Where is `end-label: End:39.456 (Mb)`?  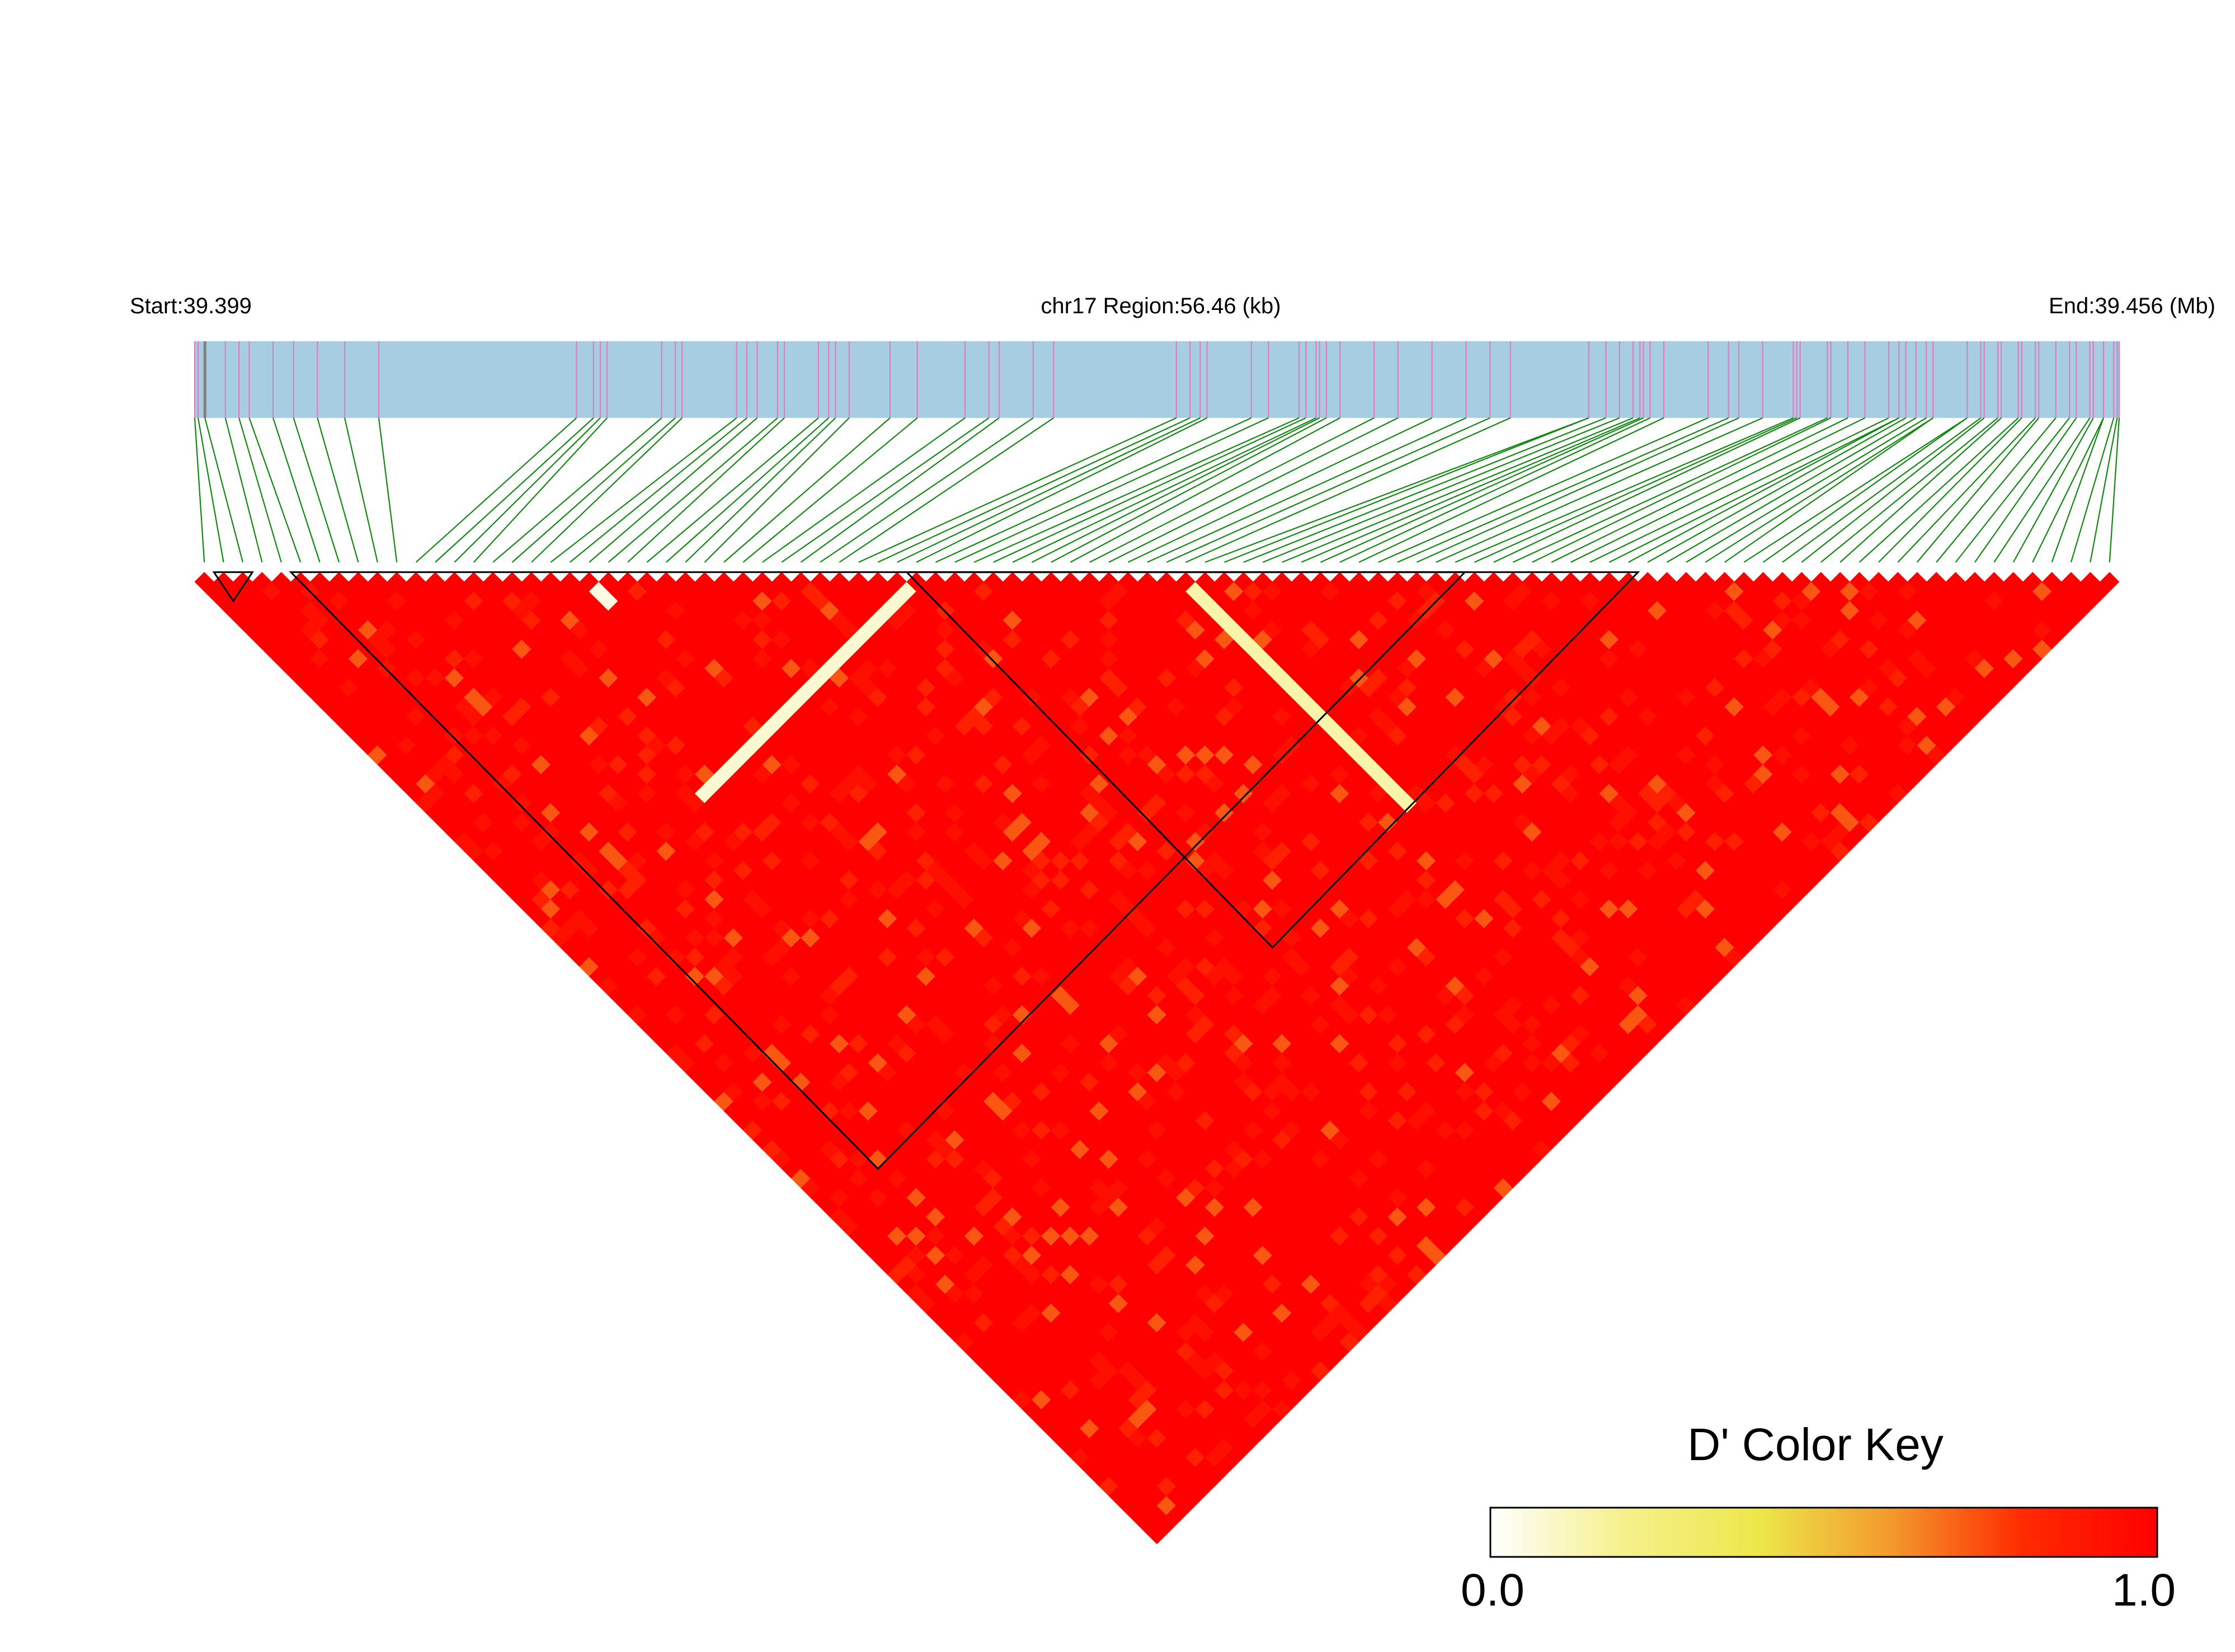
end-label: End:39.456 (Mb) is located at coordinates (2132, 306).